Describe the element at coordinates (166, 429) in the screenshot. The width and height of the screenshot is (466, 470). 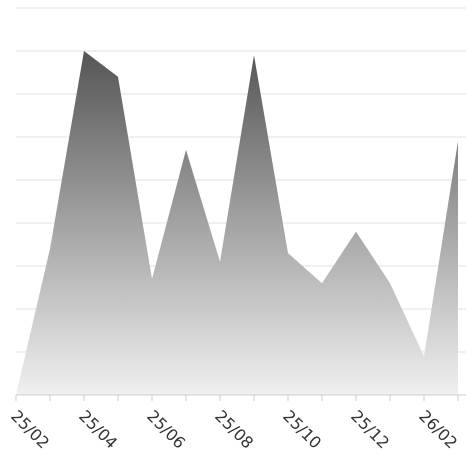
I see `x-tick-label: 25/06` at that location.